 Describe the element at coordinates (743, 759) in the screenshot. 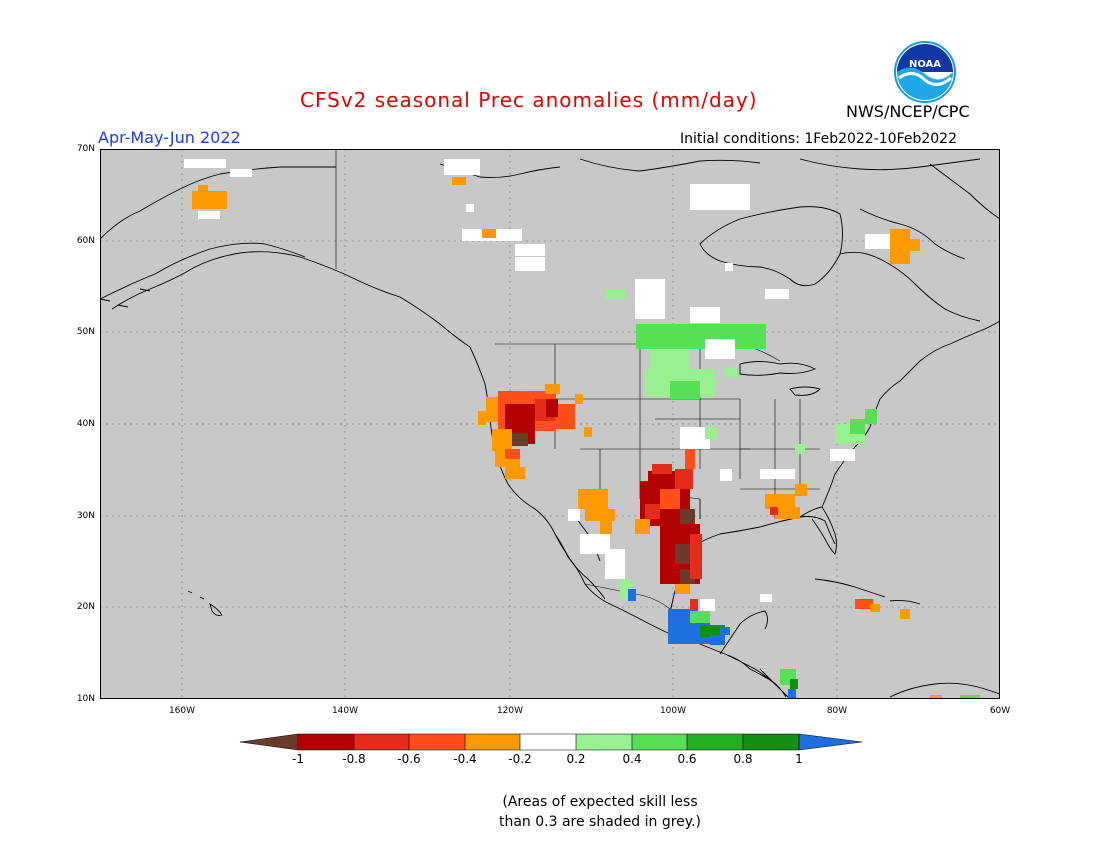

I see `colorbar-label: 0.8` at that location.